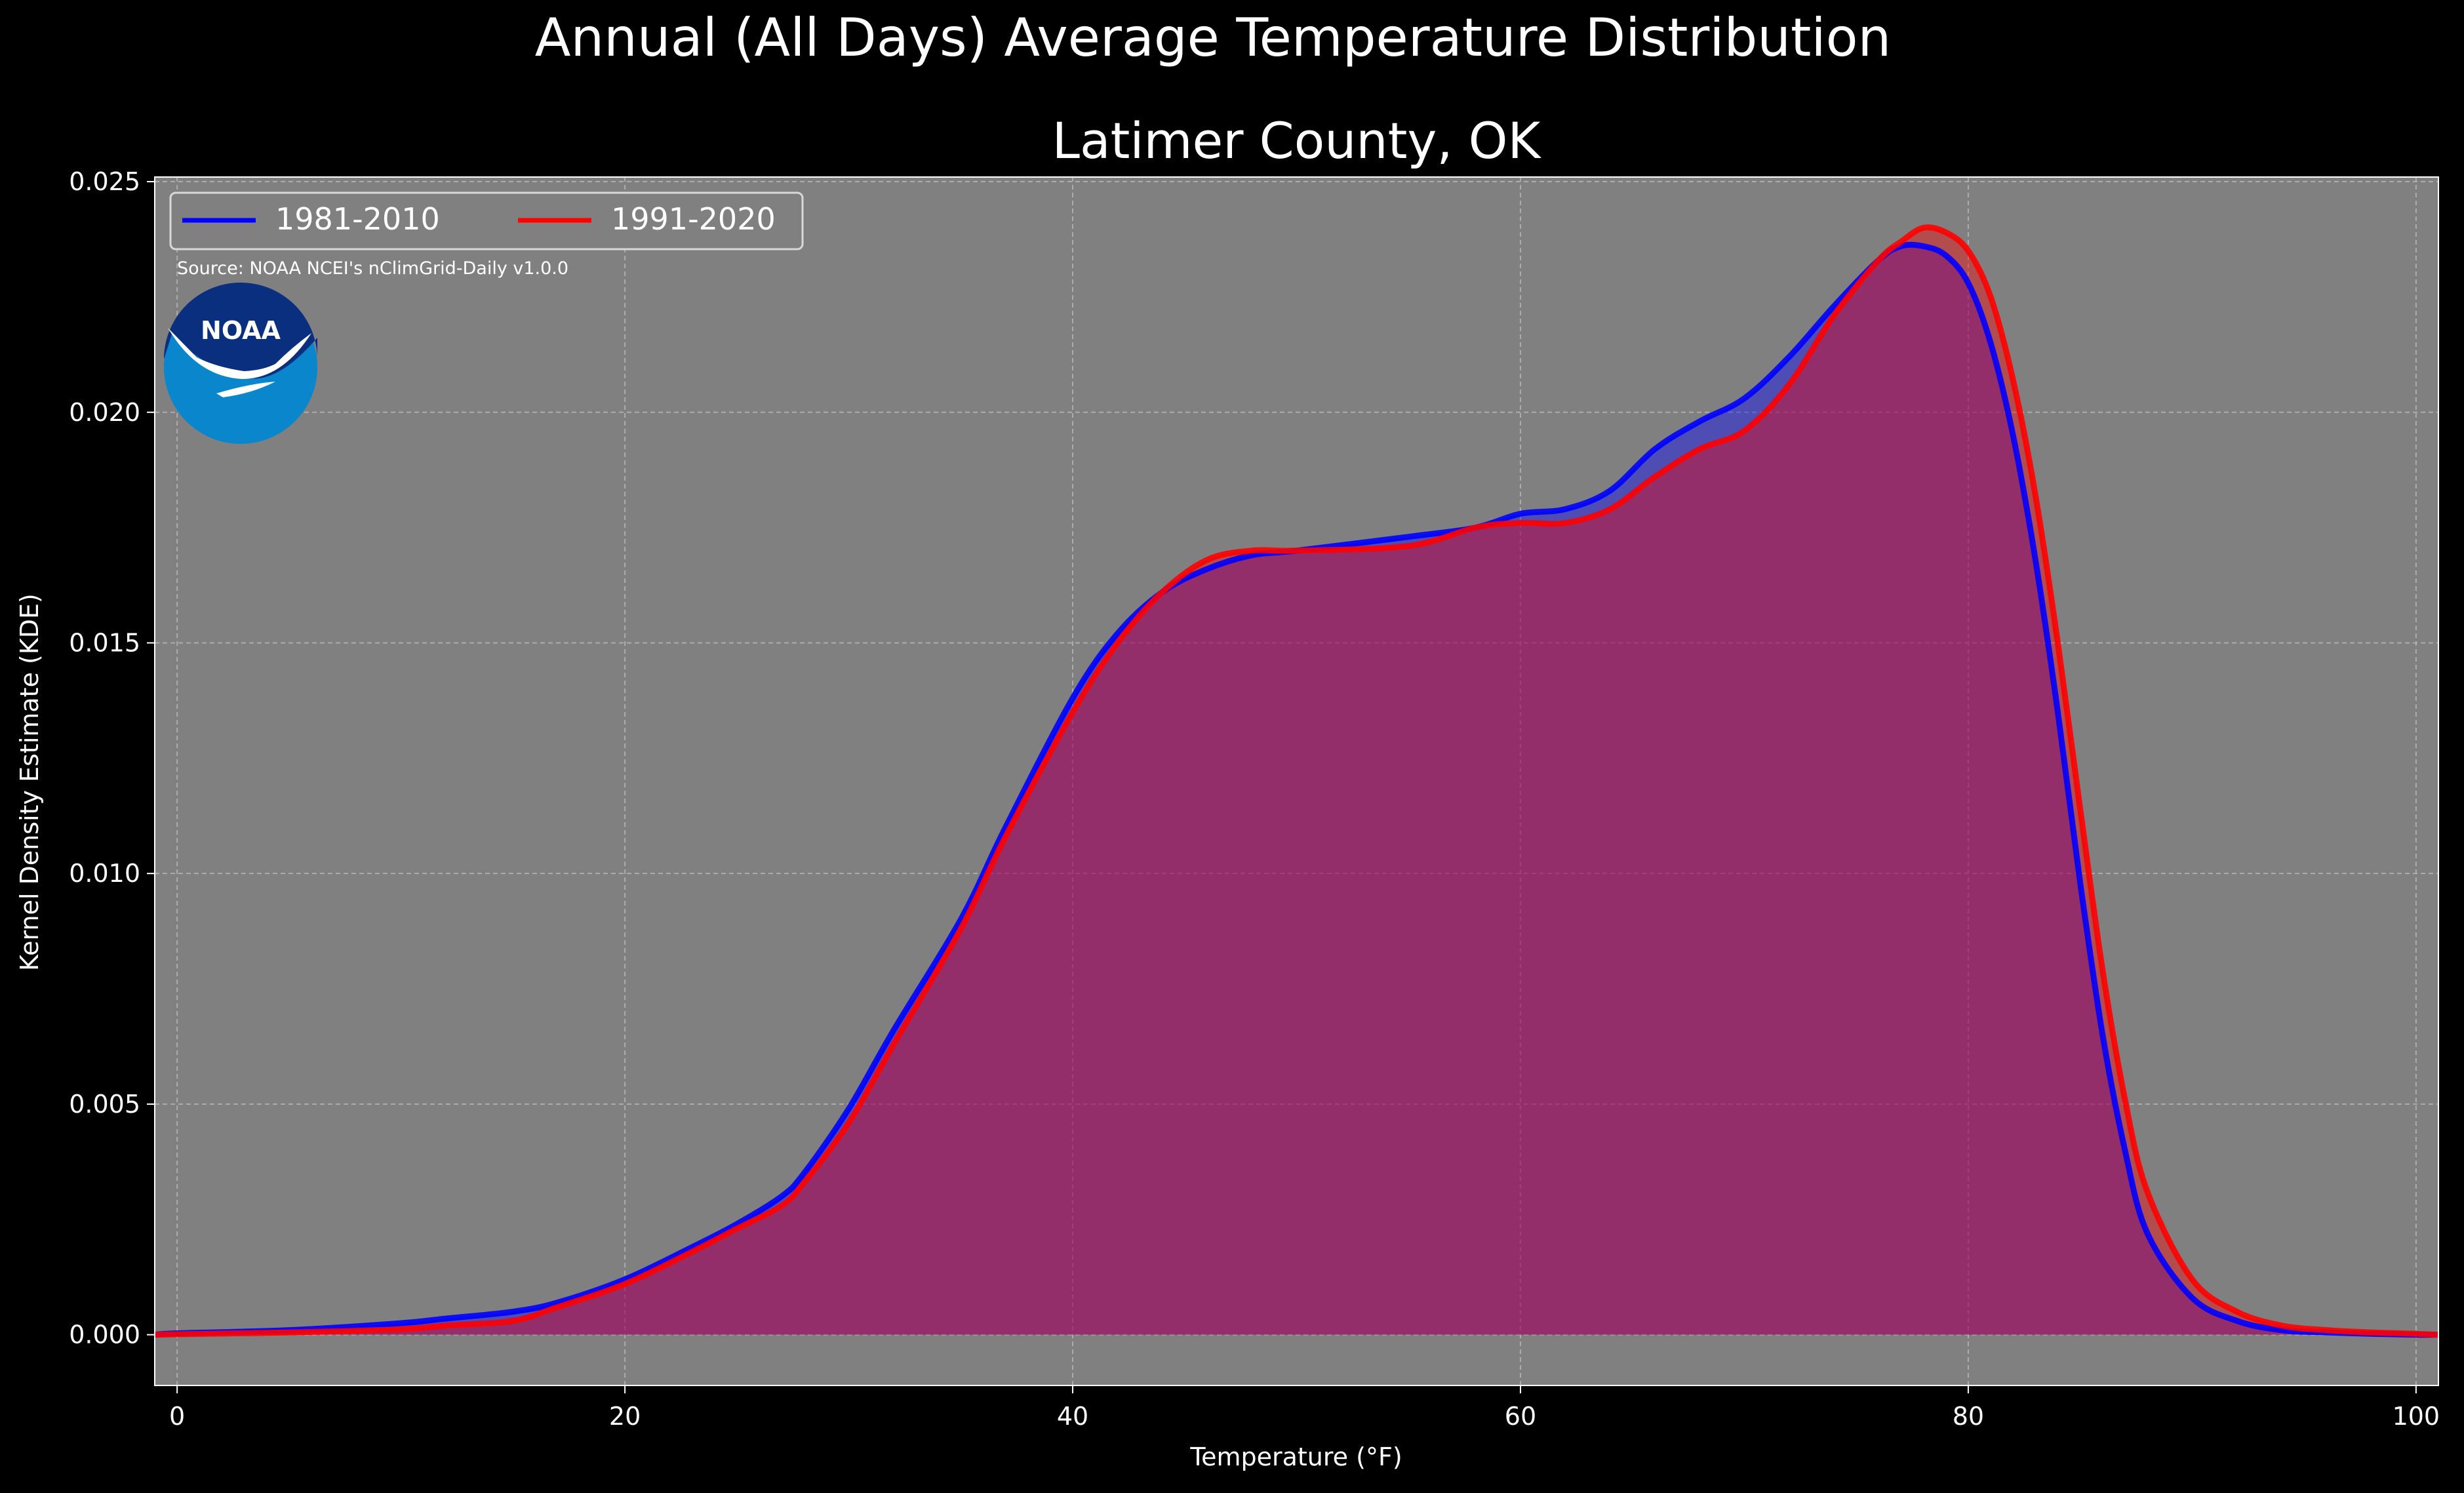 The width and height of the screenshot is (2464, 1493). What do you see at coordinates (104, 181) in the screenshot?
I see `y-tick-label-5: 0.025` at bounding box center [104, 181].